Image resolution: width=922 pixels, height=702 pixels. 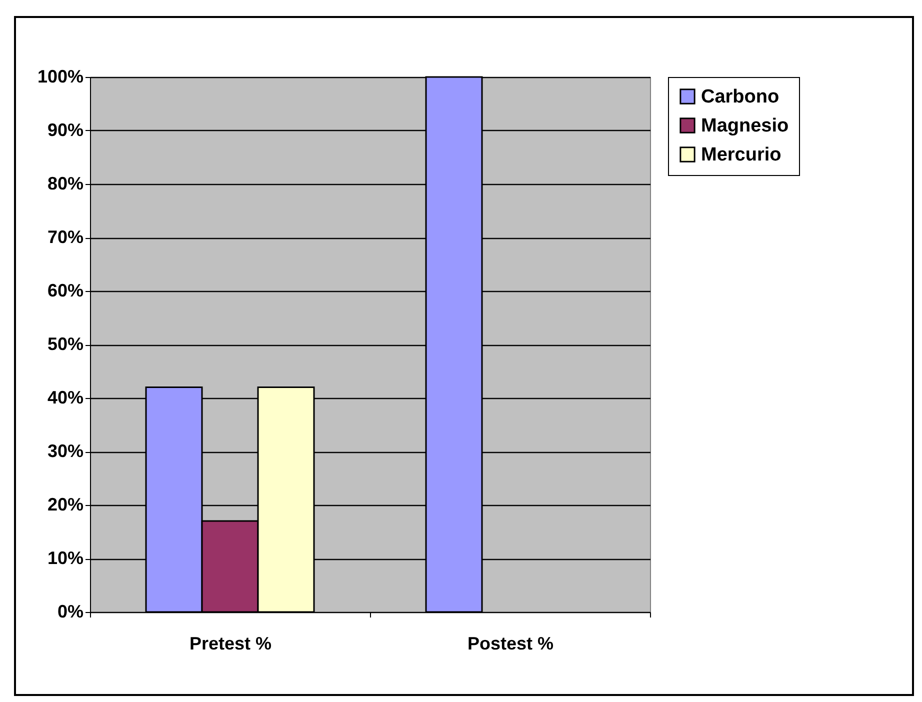 What do you see at coordinates (230, 644) in the screenshot?
I see `x-tick-label: Pretest %` at bounding box center [230, 644].